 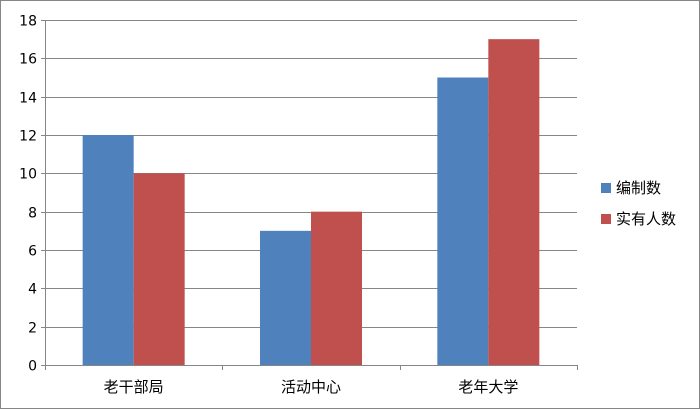 I want to click on y-tick-label: 0, so click(x=32, y=367).